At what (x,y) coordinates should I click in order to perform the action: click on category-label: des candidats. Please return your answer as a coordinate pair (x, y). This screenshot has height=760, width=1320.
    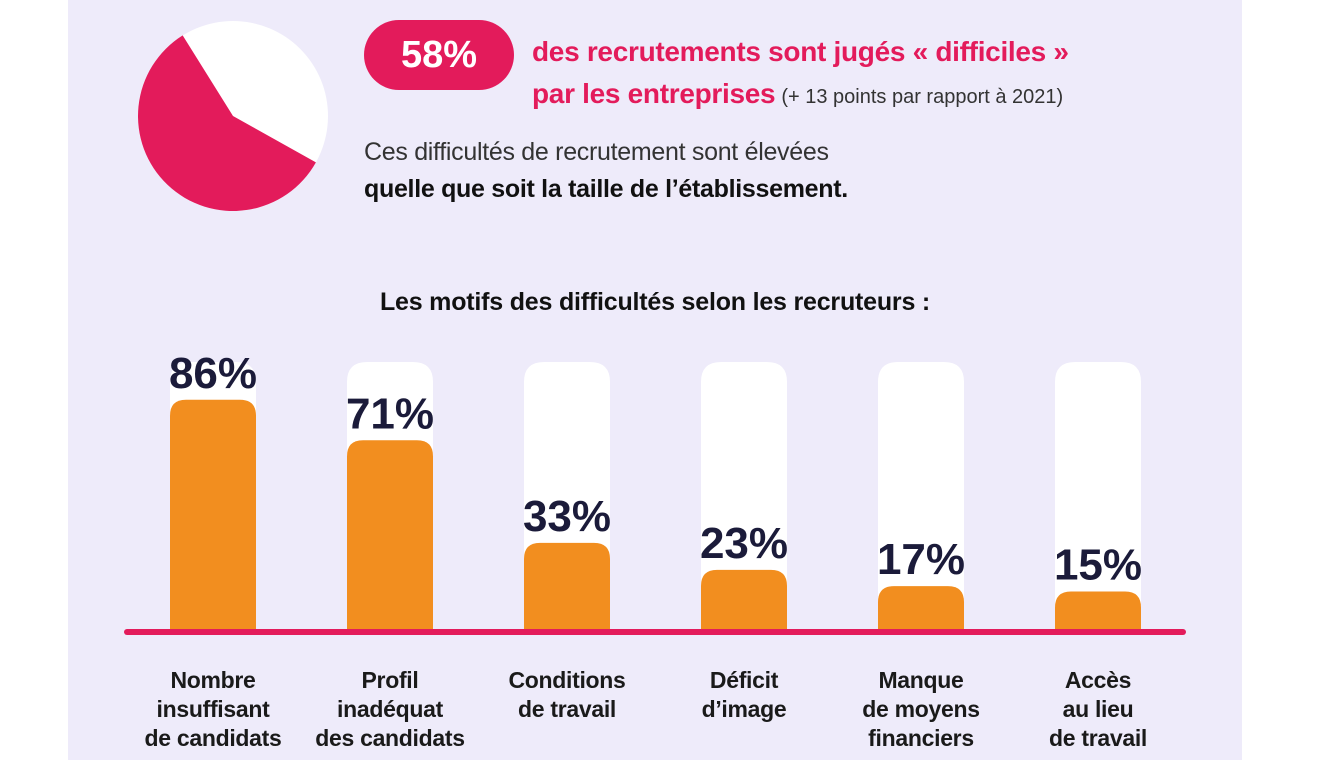
    Looking at the image, I should click on (390, 738).